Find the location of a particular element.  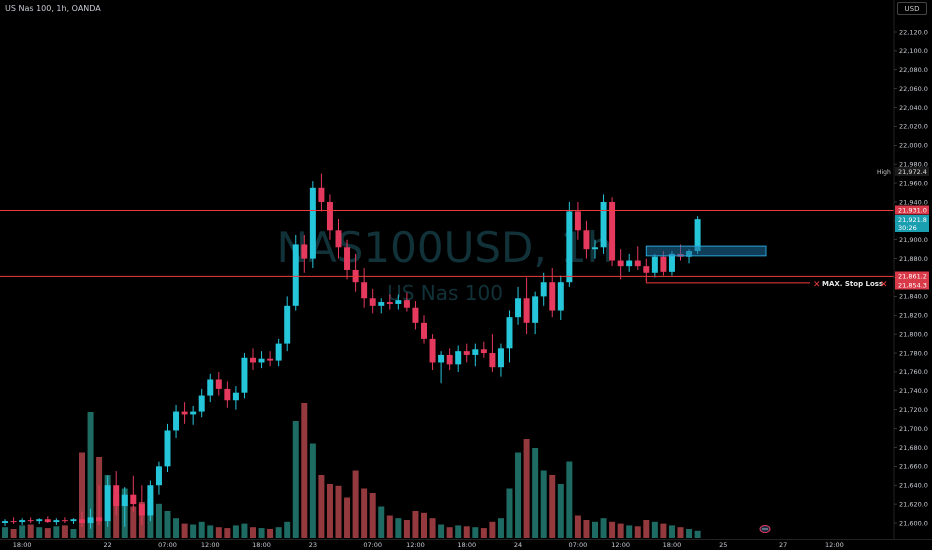

event-marker is located at coordinates (765, 529).